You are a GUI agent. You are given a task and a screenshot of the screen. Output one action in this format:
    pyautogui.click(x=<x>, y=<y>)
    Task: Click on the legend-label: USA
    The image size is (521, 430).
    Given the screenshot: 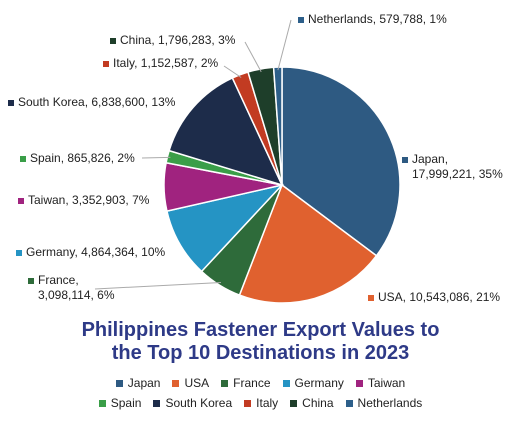 What is the action you would take?
    pyautogui.click(x=197, y=383)
    